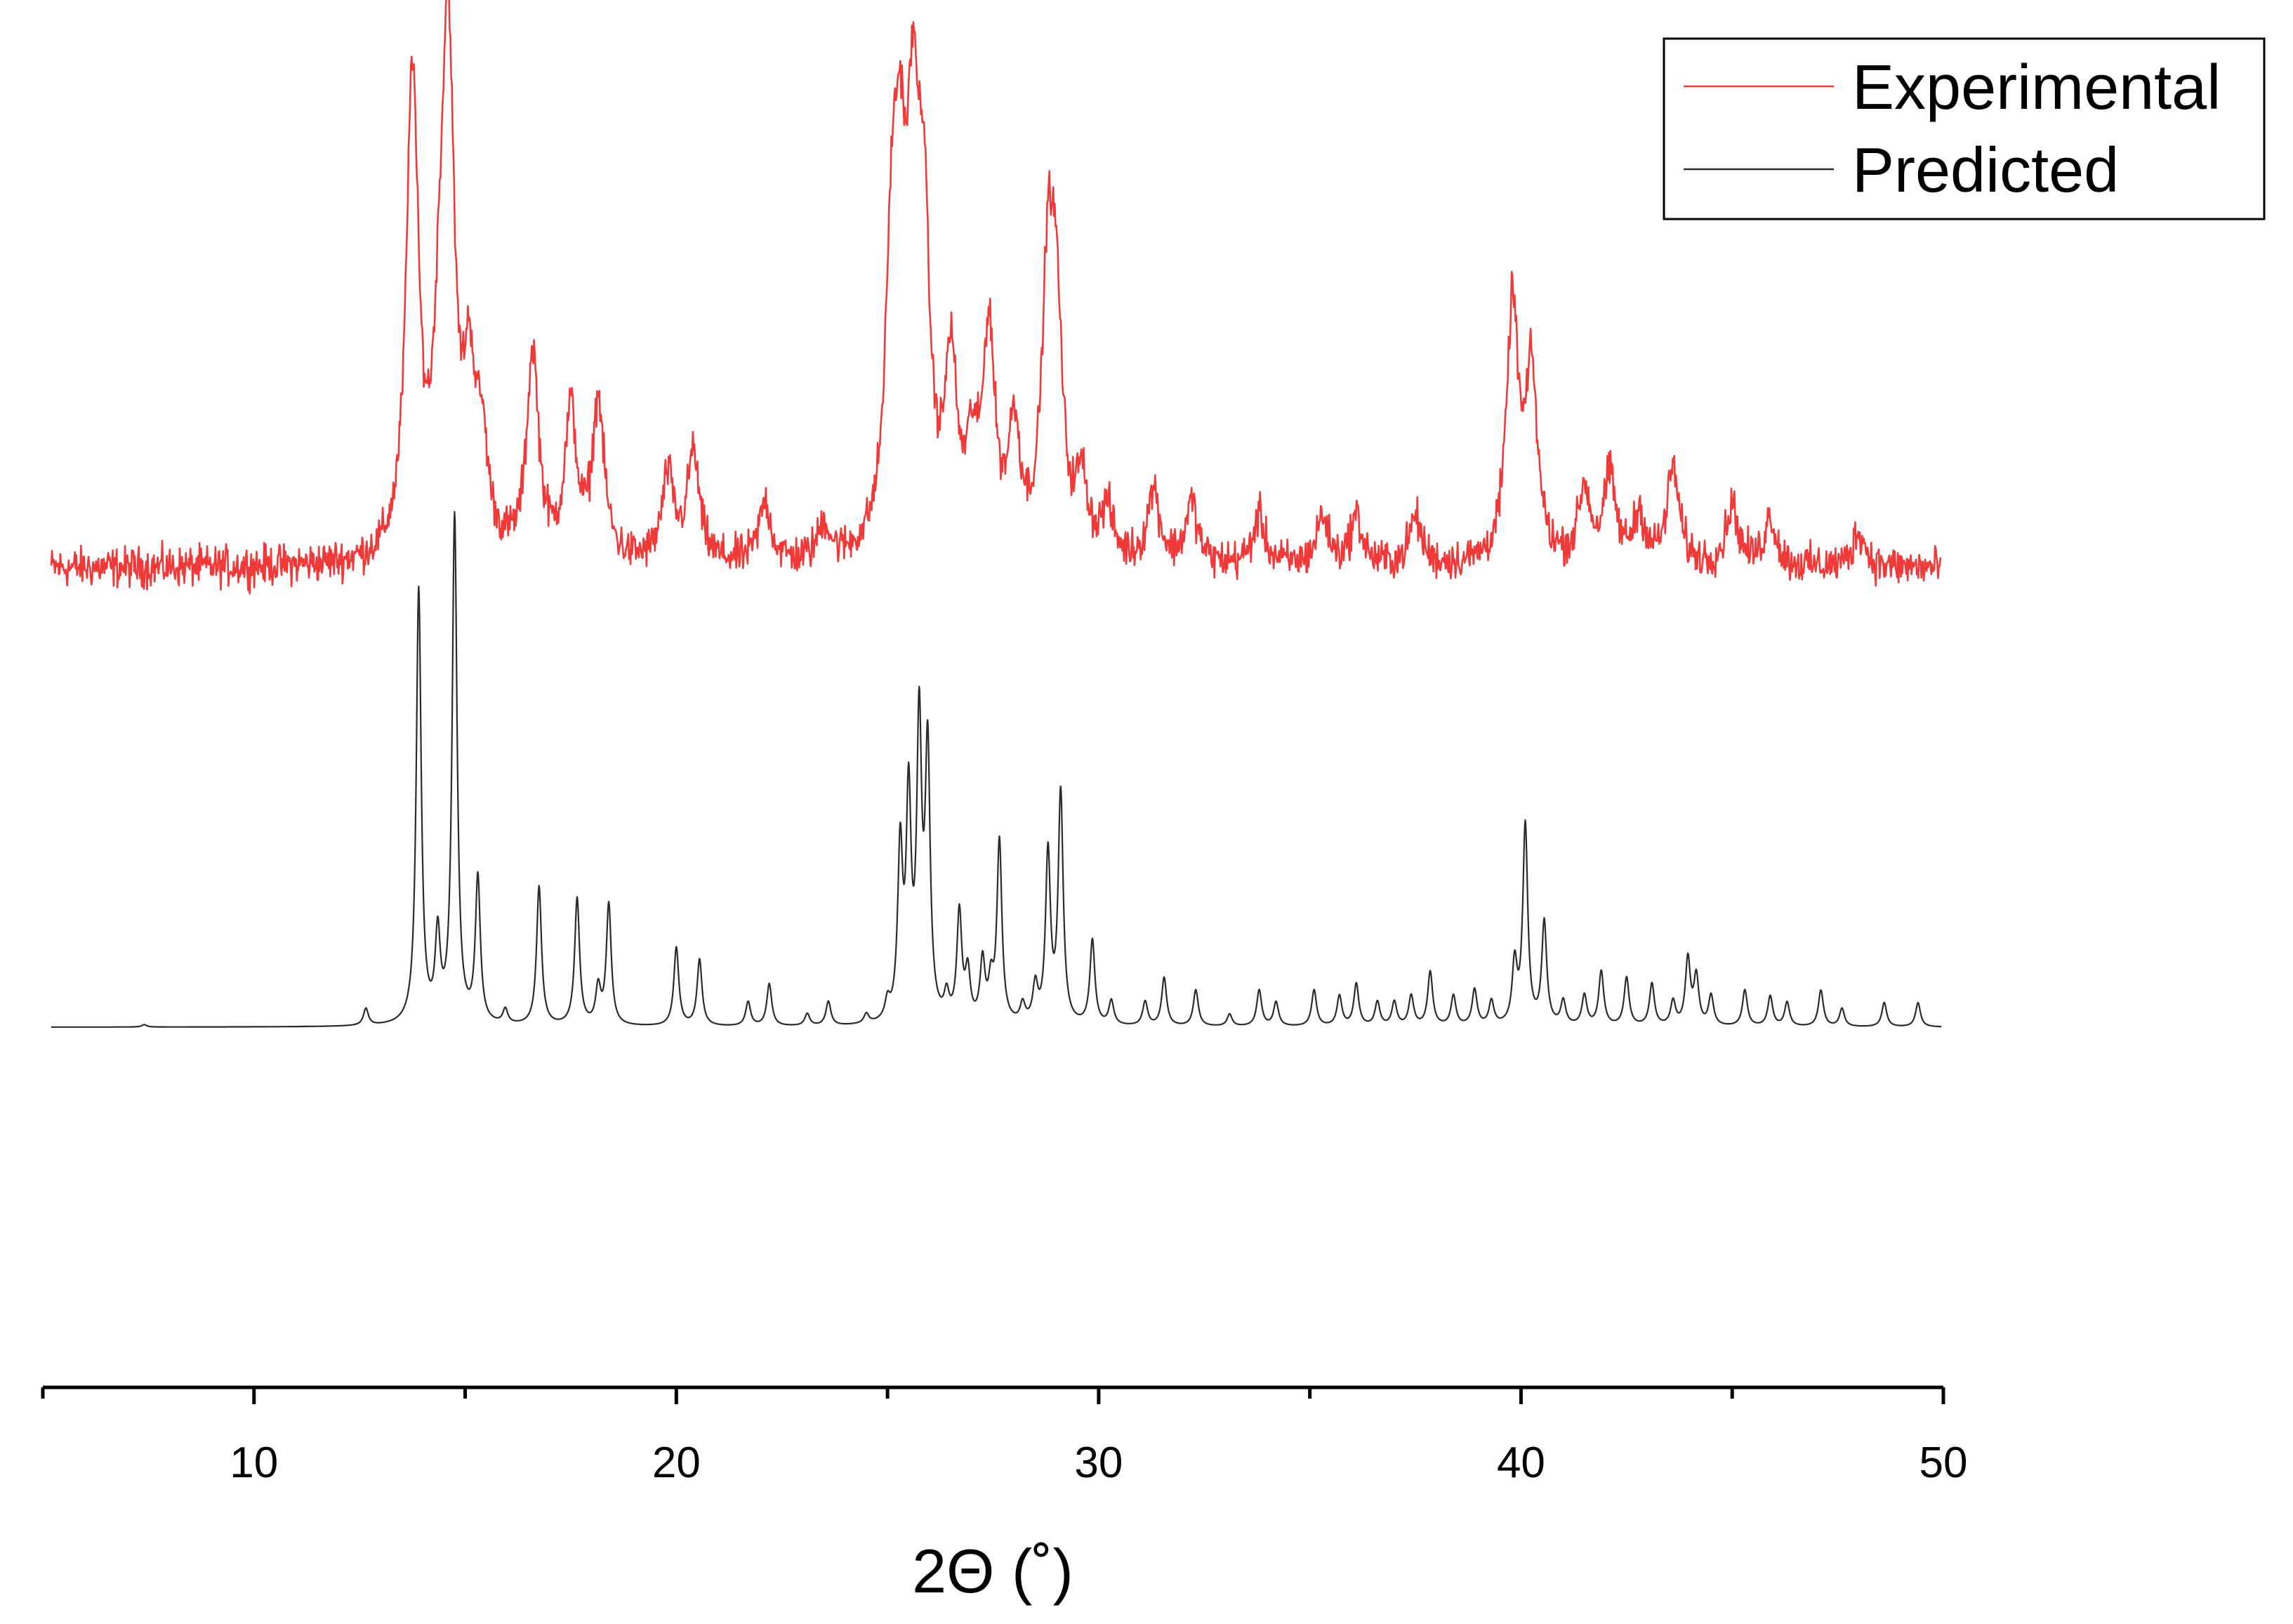 This screenshot has height=1624, width=2293. I want to click on x-tick-label: 10, so click(254, 1463).